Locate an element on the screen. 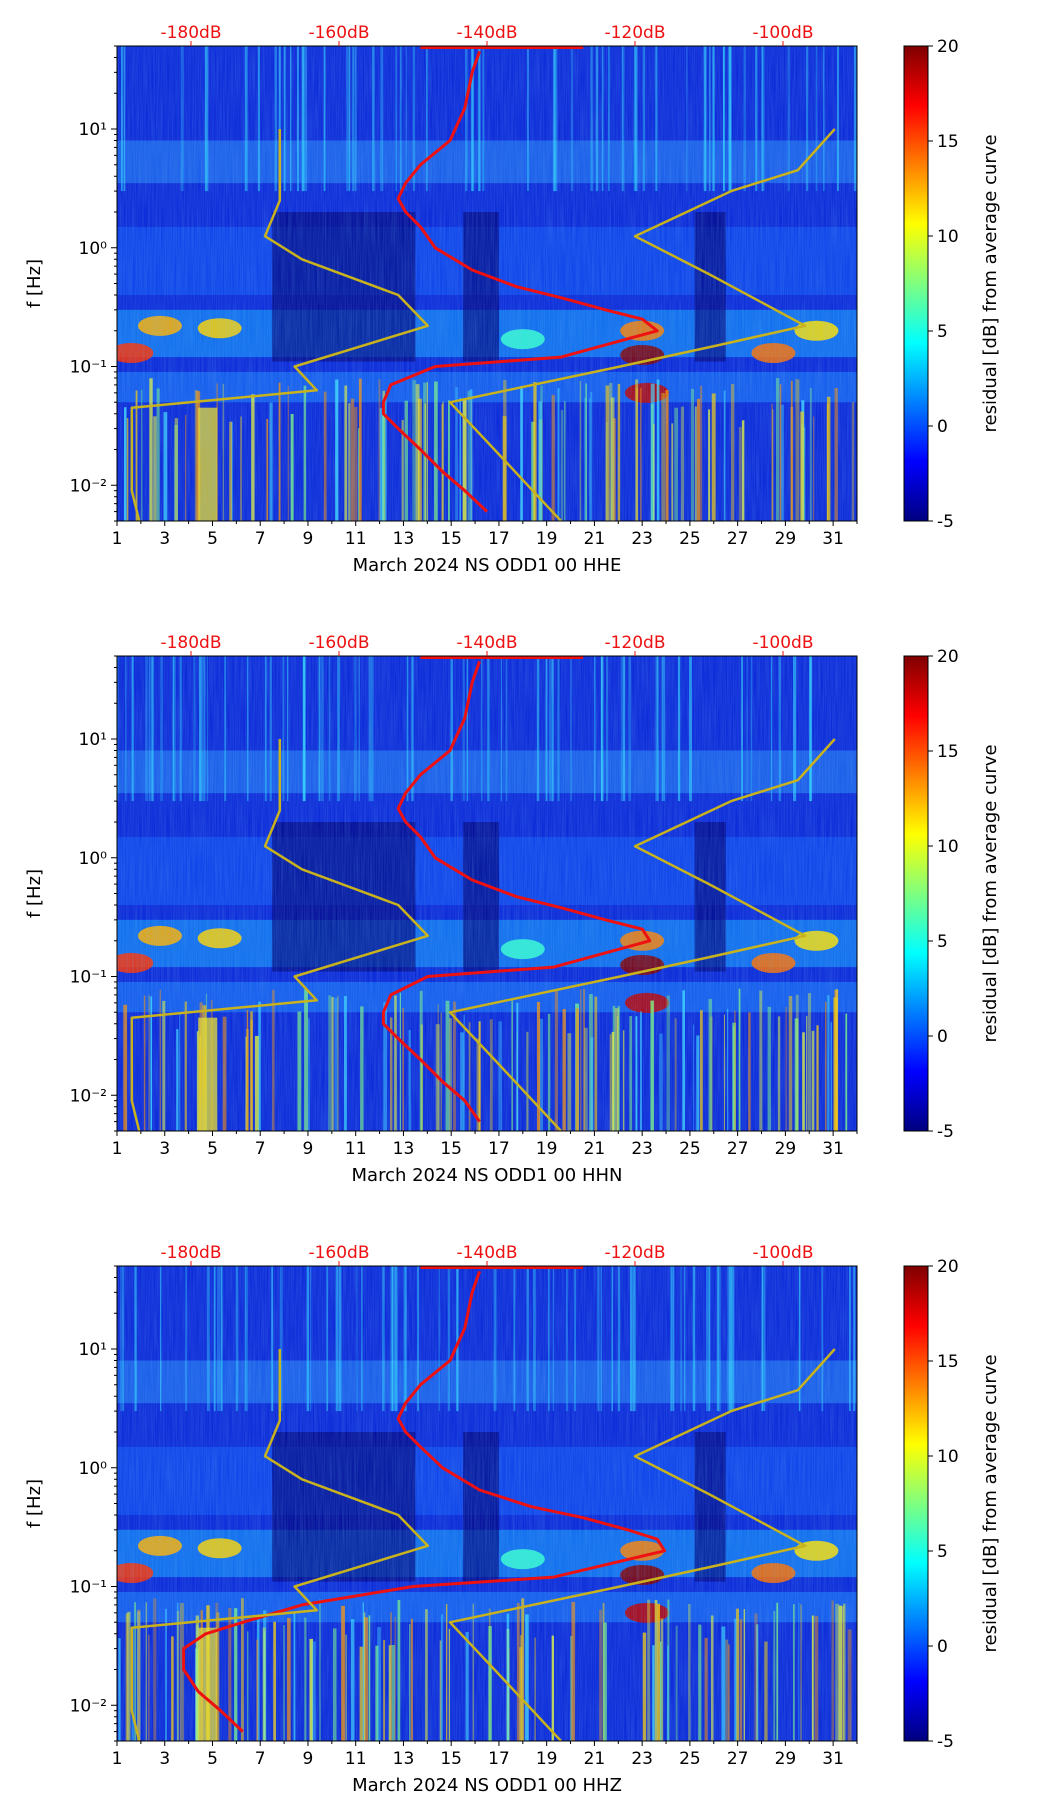  x-axis-label: March 2024 NS ODD1 00 HHZ is located at coordinates (487, 1785).